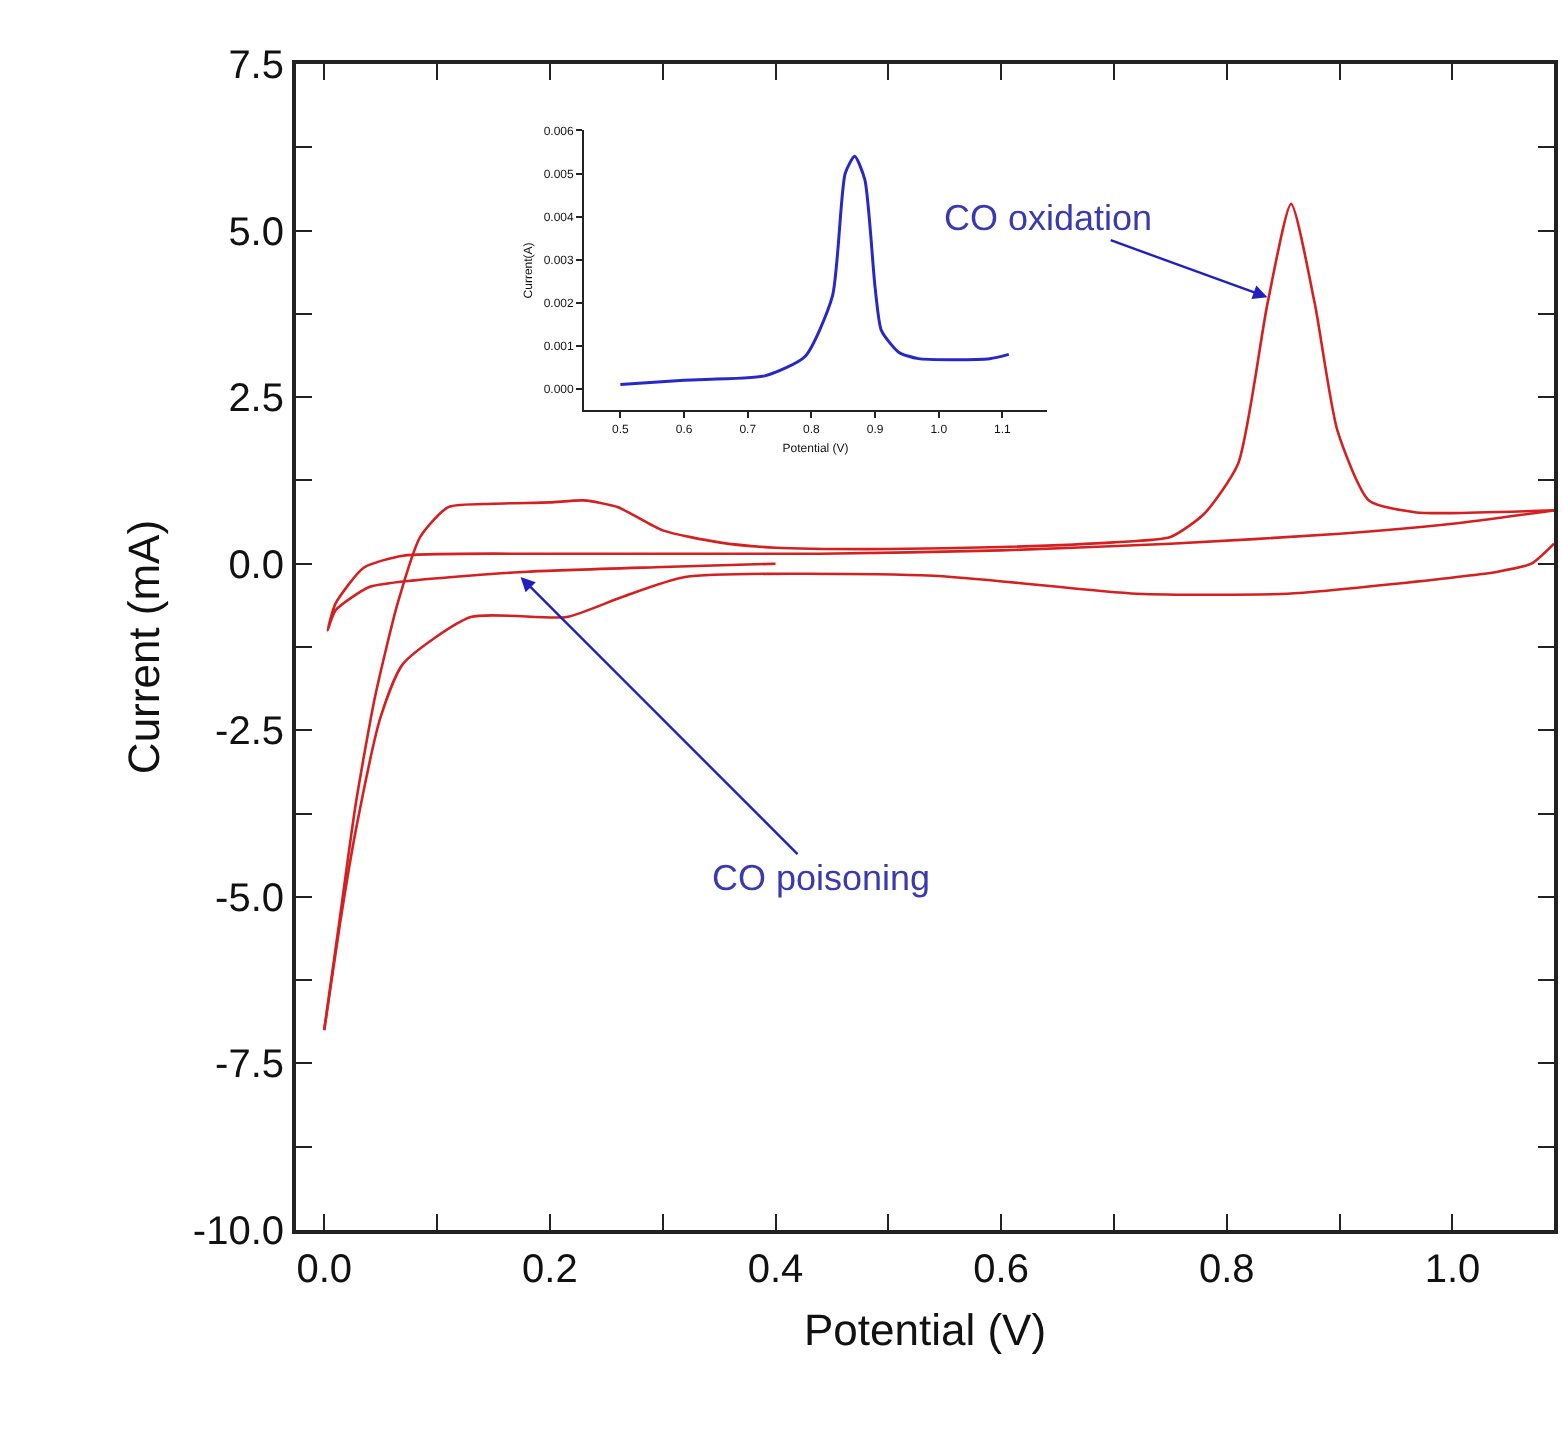 The width and height of the screenshot is (1562, 1450). What do you see at coordinates (1001, 1270) in the screenshot?
I see `x-tick-label: 0.6` at bounding box center [1001, 1270].